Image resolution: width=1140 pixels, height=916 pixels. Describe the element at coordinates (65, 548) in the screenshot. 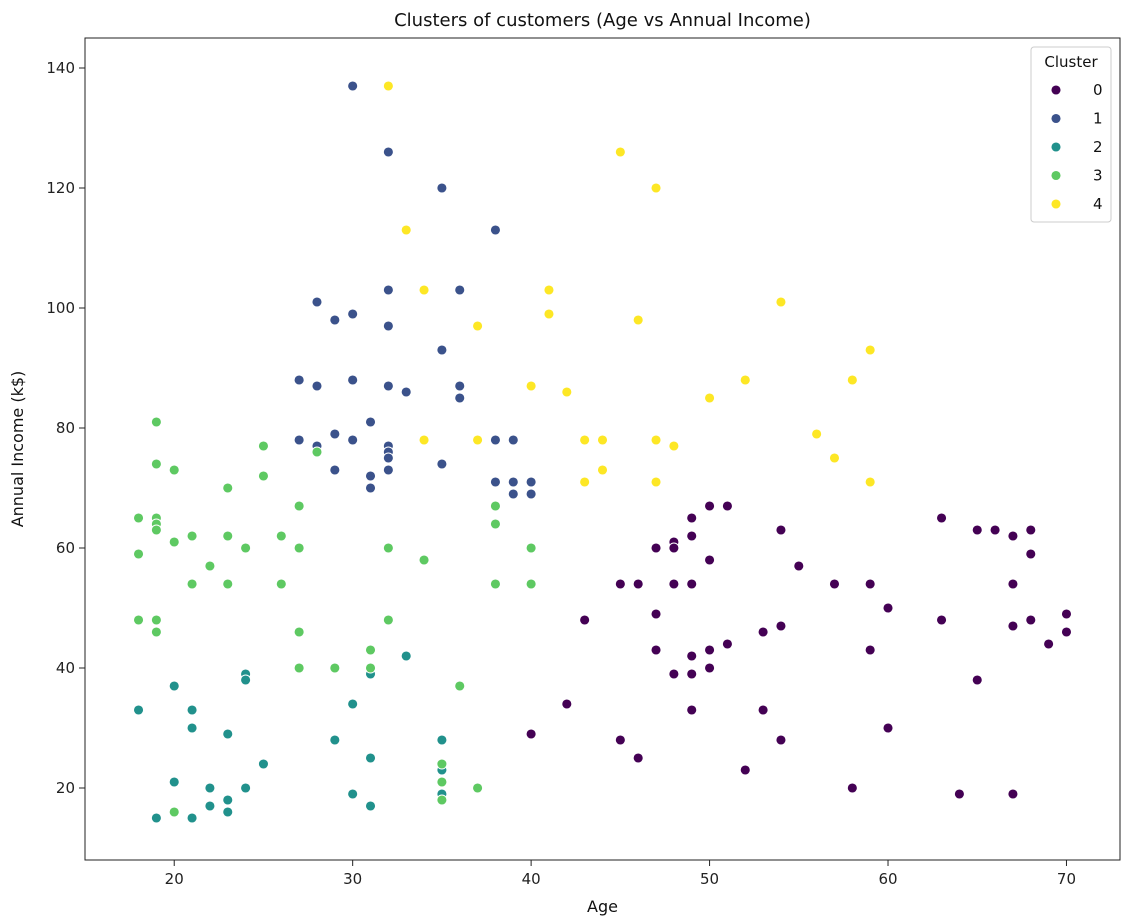

I see `y-tick-label: 60` at that location.